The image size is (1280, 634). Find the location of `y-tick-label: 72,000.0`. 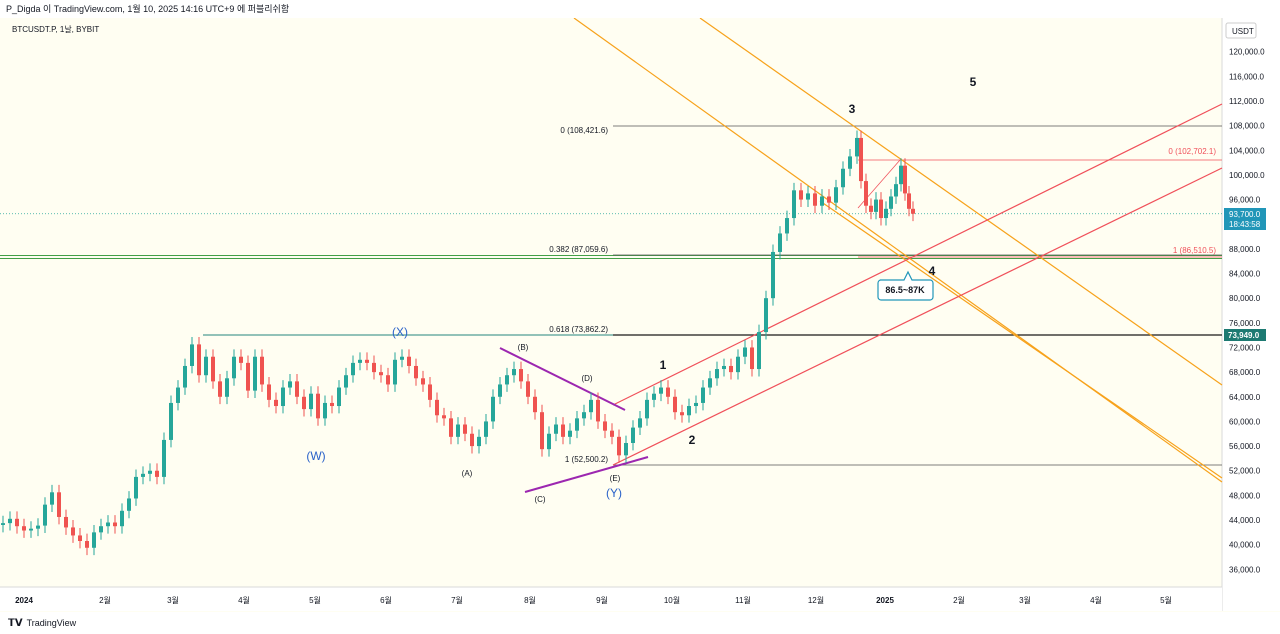

y-tick-label: 72,000.0 is located at coordinates (1245, 347).